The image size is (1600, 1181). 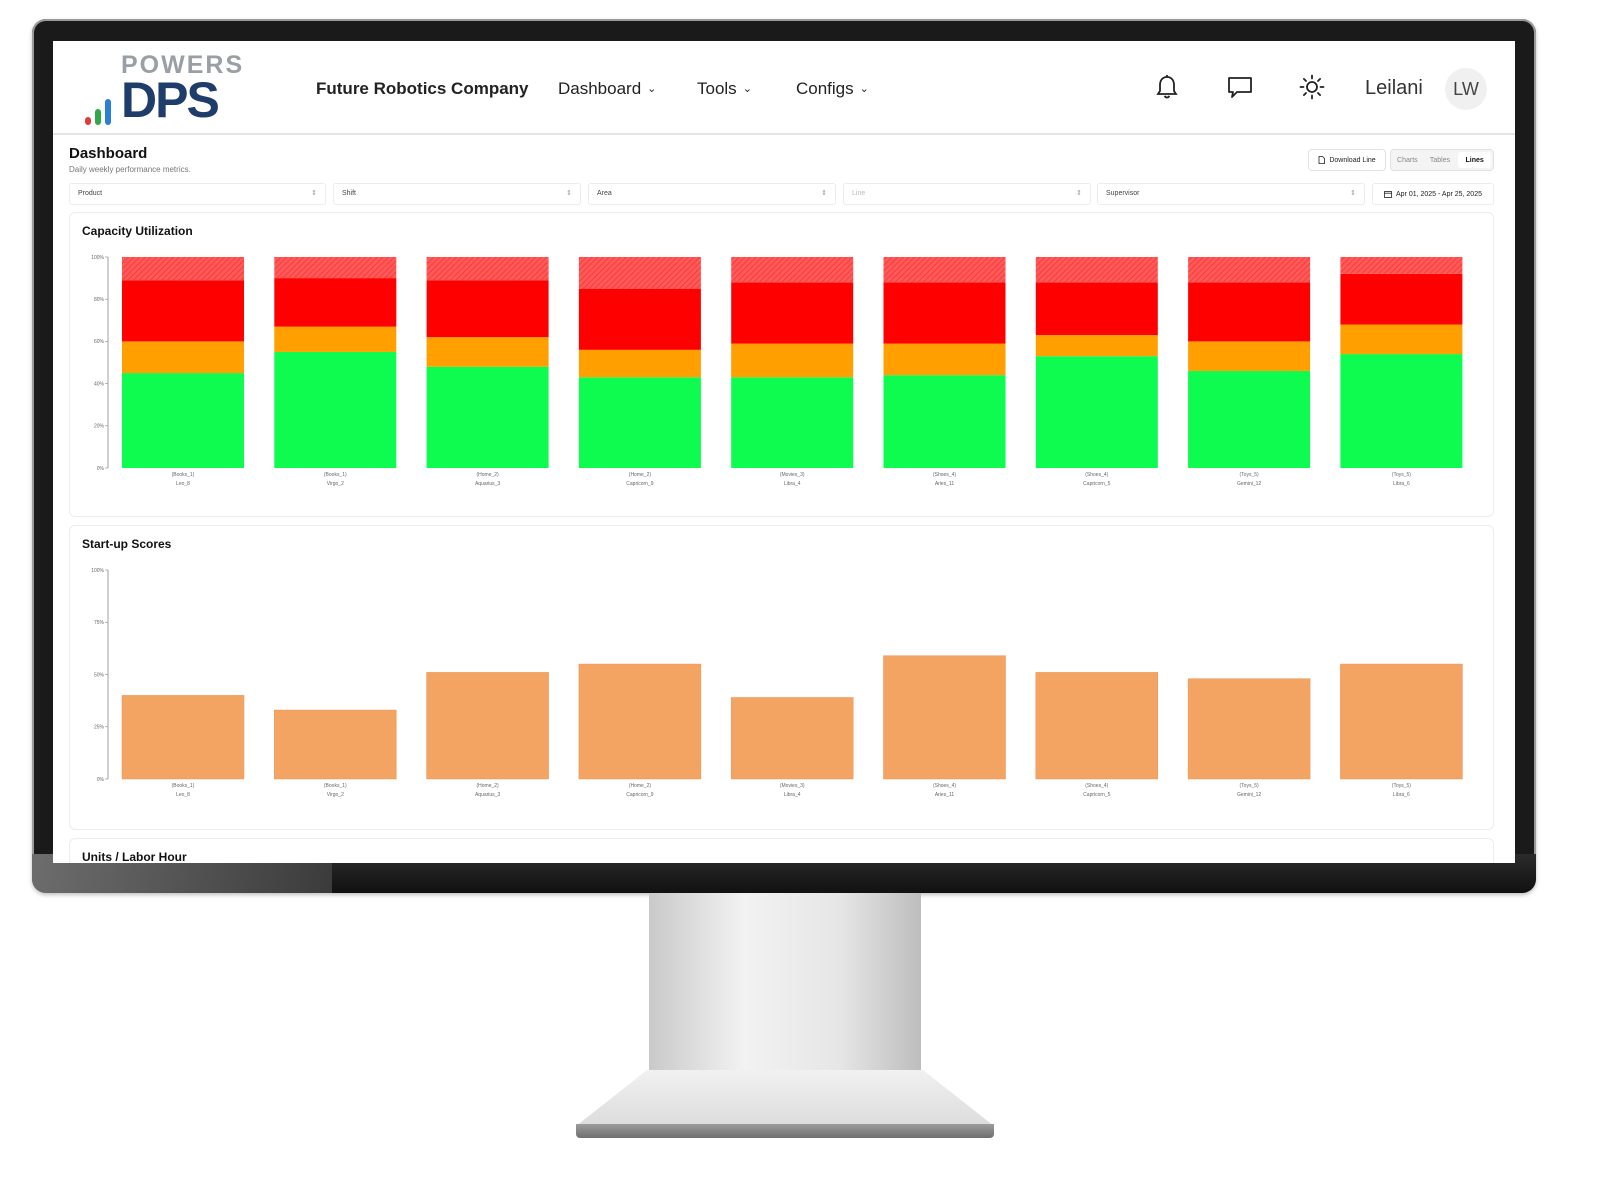 What do you see at coordinates (1438, 194) in the screenshot?
I see `date-range-label: Apr 01, 2025 - Apr 25, 2025` at bounding box center [1438, 194].